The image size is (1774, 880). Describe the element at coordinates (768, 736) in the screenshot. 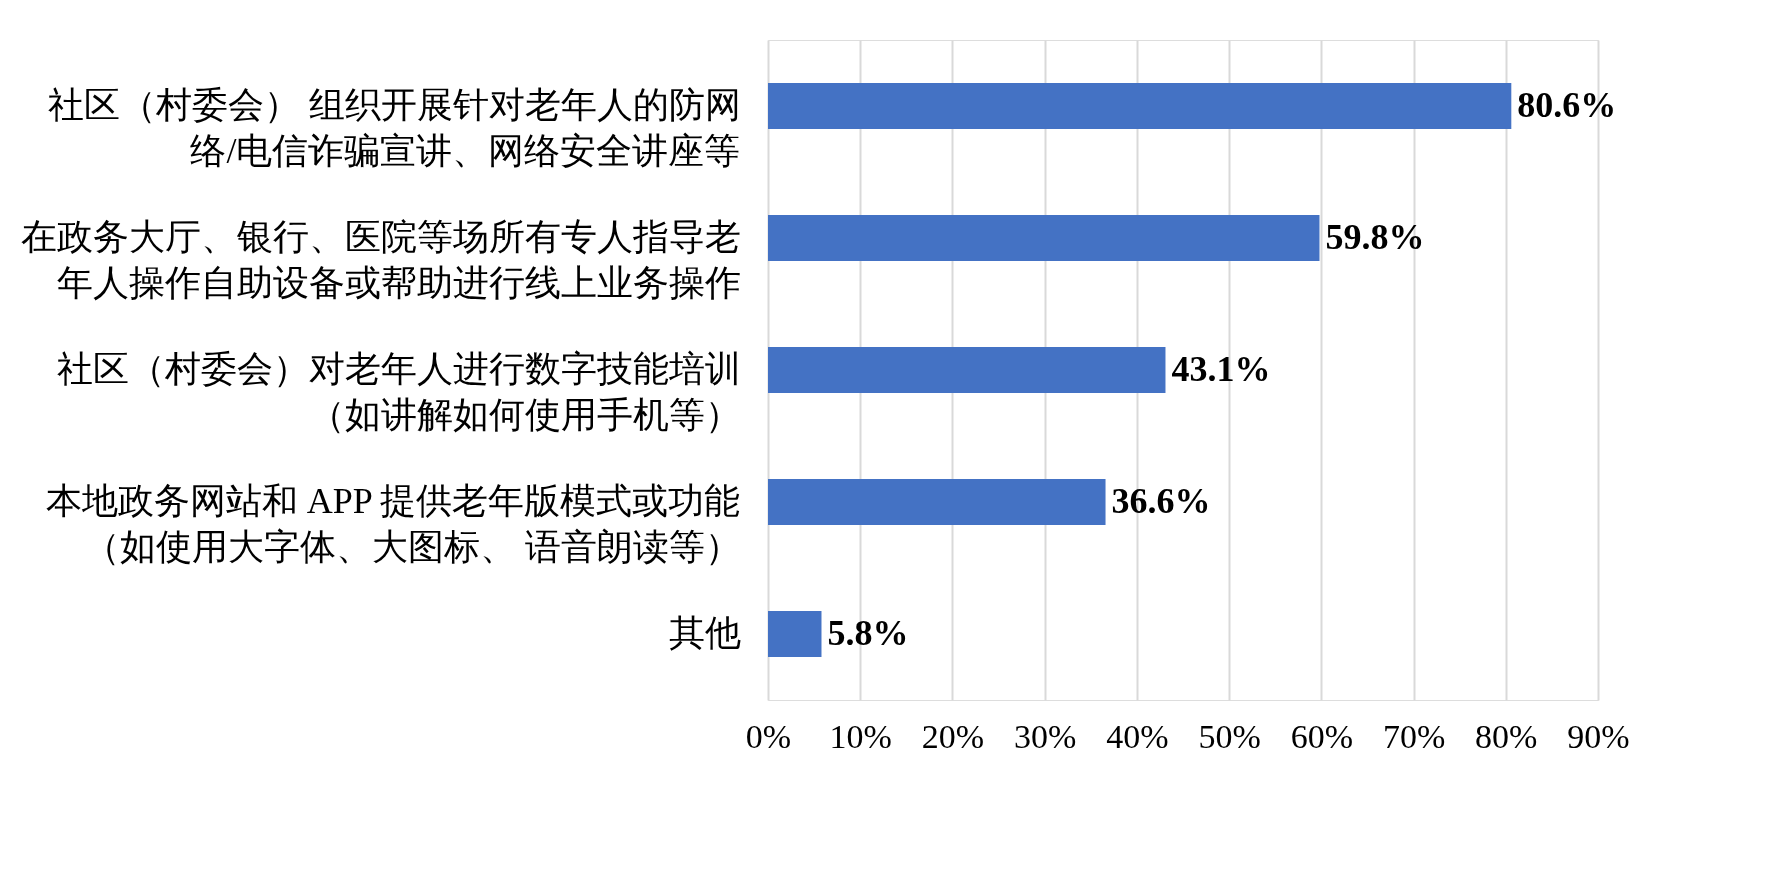

I see `x-tick-label: 0%` at that location.